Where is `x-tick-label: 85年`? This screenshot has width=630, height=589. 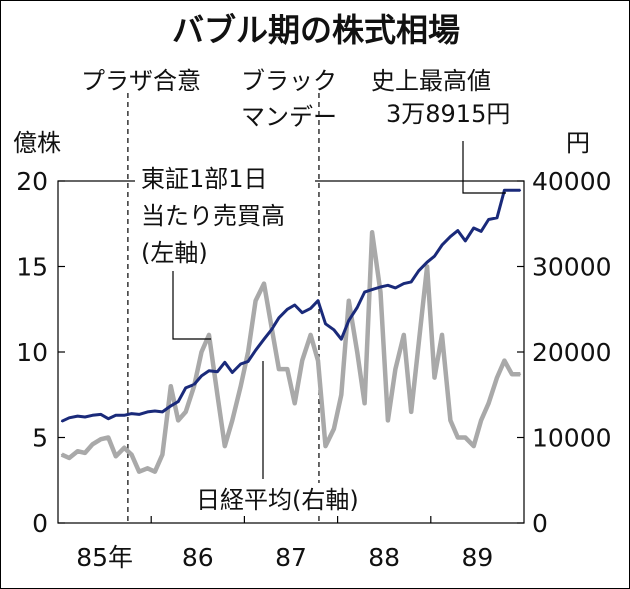 x-tick-label: 85年 is located at coordinates (104, 557).